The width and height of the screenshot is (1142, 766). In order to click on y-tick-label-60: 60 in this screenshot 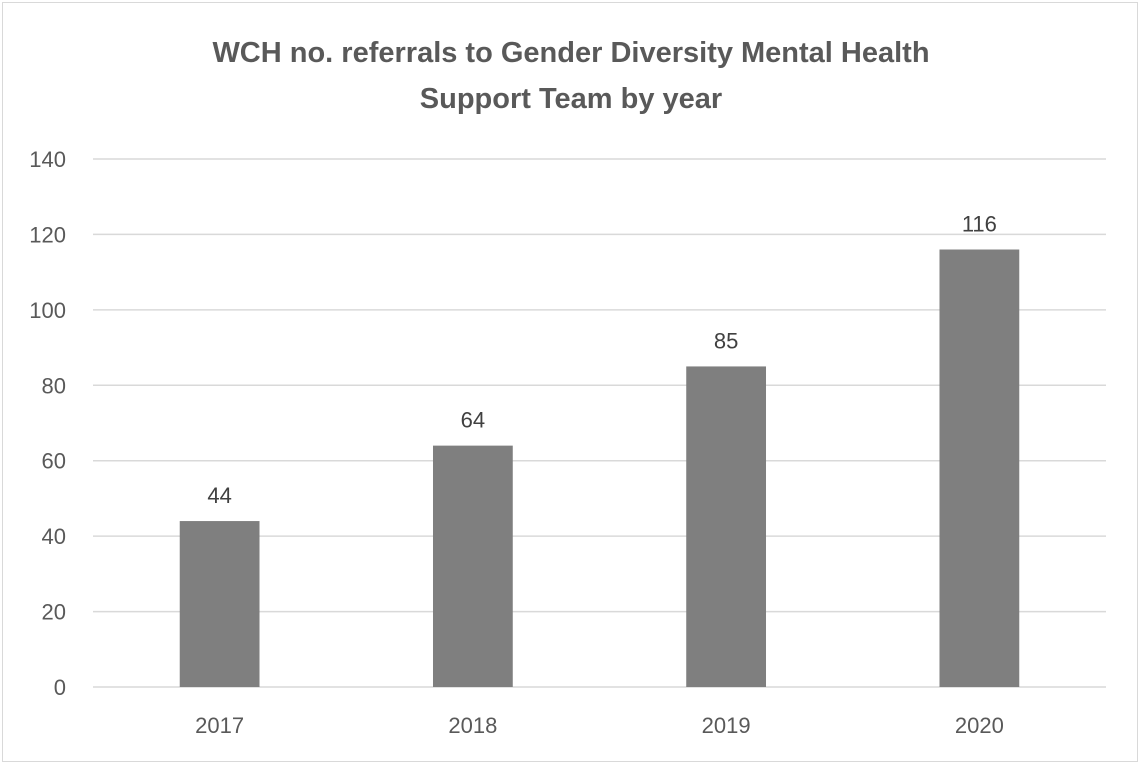, I will do `click(54, 461)`.